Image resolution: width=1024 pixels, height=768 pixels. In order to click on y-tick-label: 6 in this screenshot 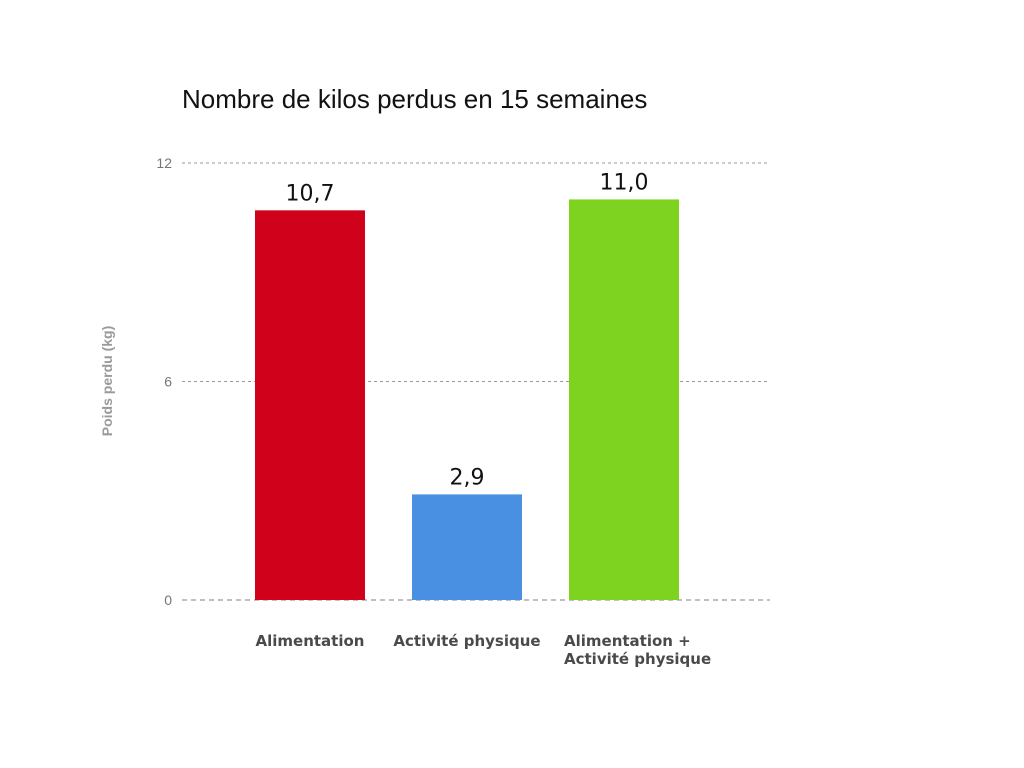, I will do `click(168, 382)`.